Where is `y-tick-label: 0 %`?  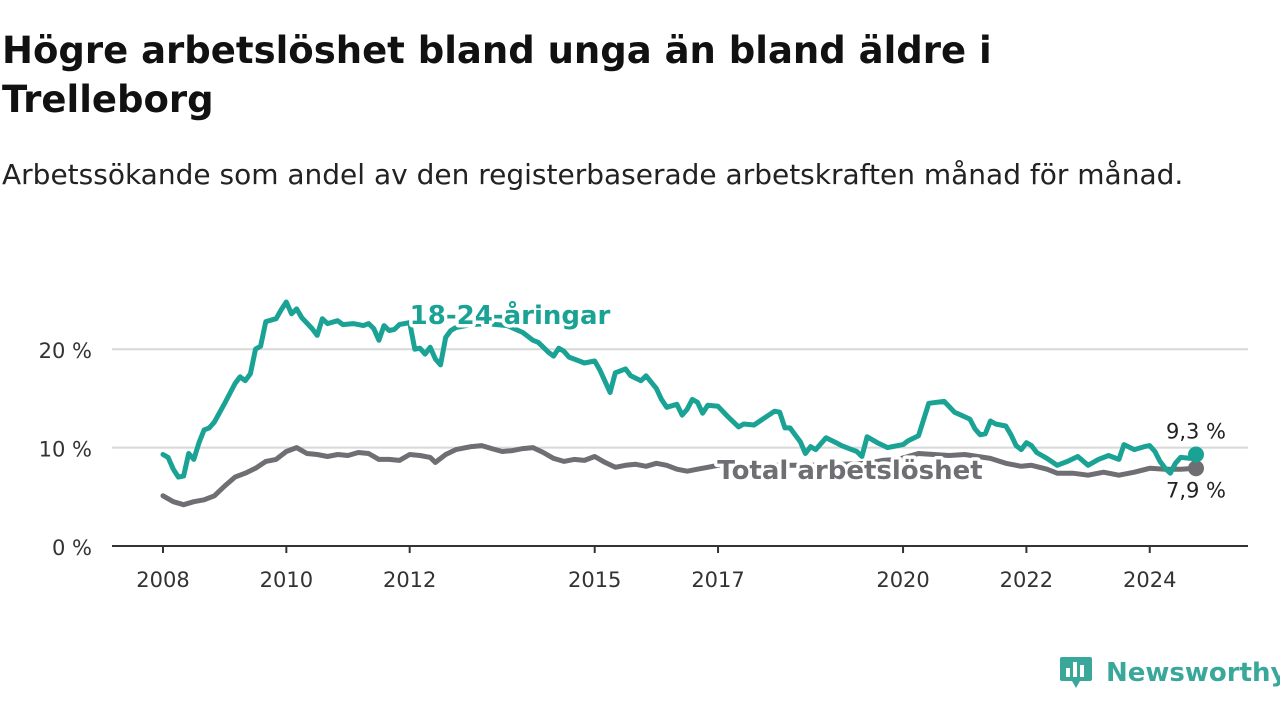 y-tick-label: 0 % is located at coordinates (72, 548).